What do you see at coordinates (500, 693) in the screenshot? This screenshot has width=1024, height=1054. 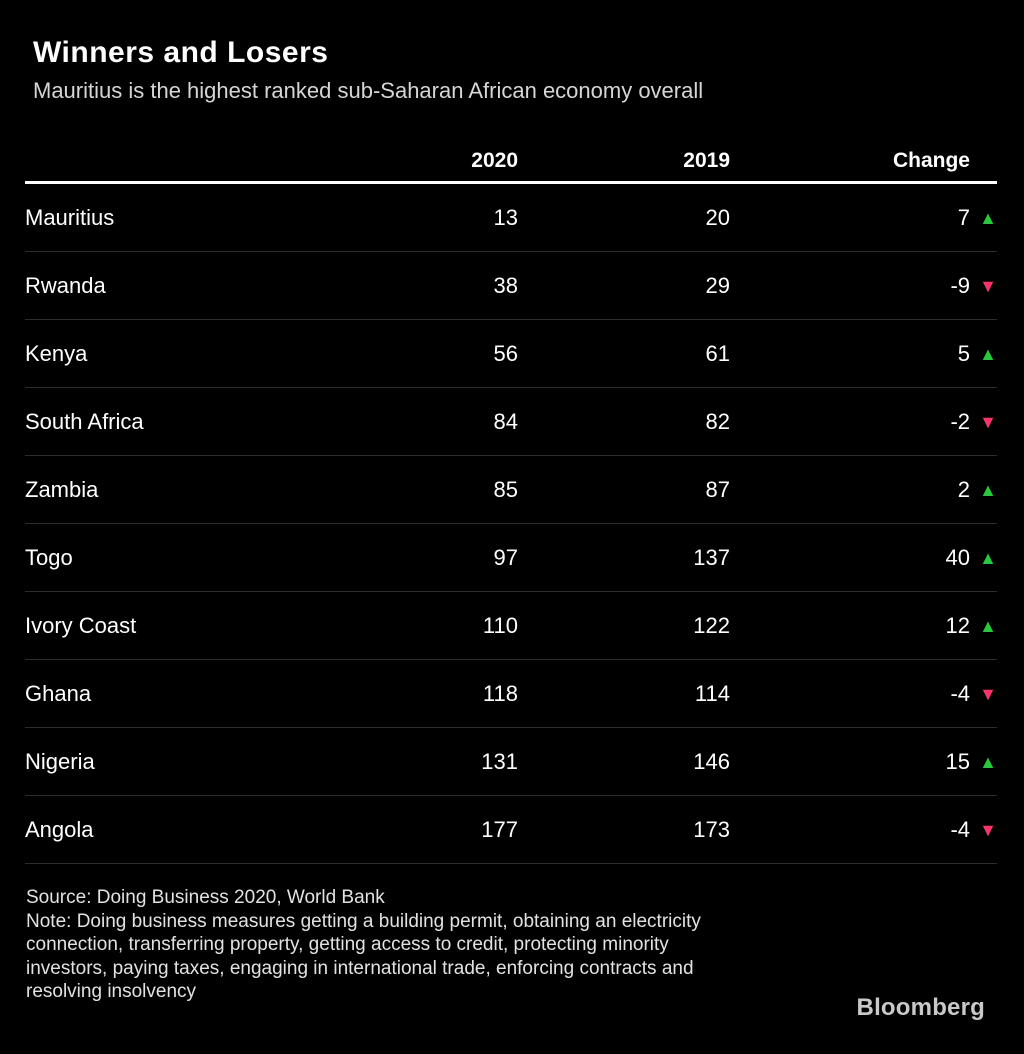 I see `rank-2020-value: 118` at bounding box center [500, 693].